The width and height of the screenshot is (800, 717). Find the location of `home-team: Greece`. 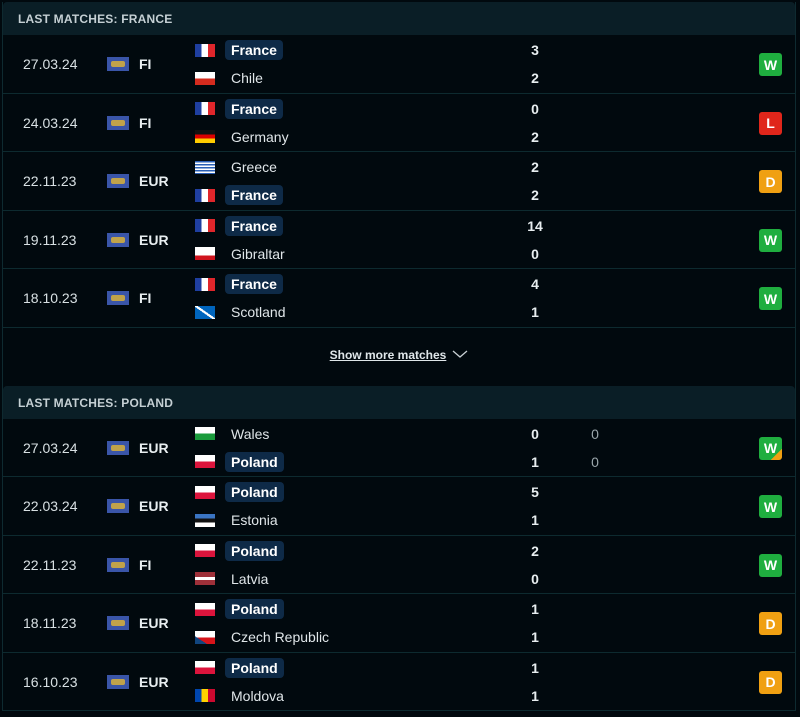

home-team: Greece is located at coordinates (239, 167).